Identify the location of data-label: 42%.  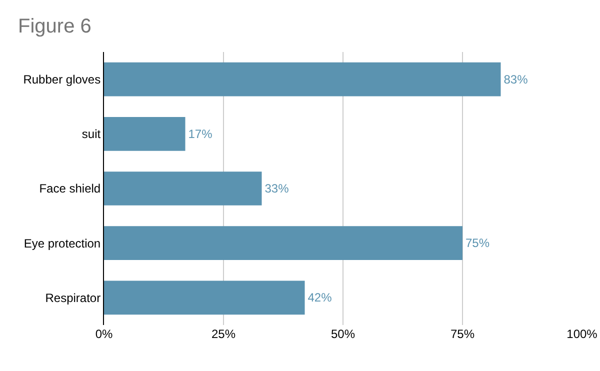
(320, 297).